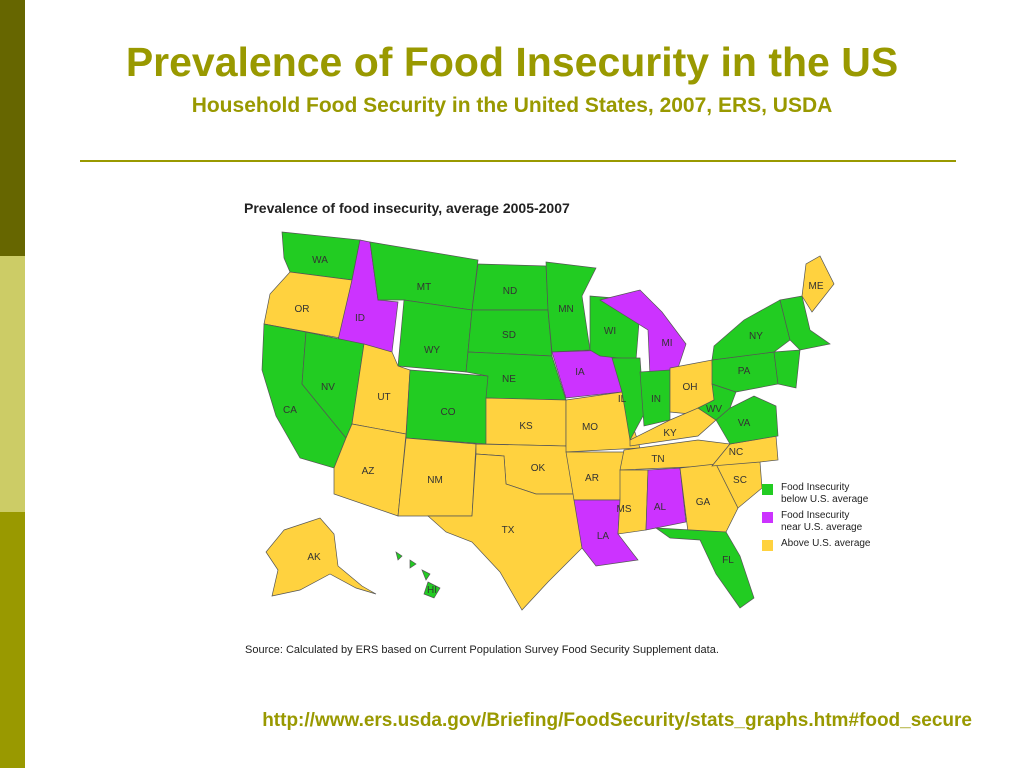 This screenshot has height=768, width=1024. Describe the element at coordinates (580, 372) in the screenshot. I see `label-IA: IA` at that location.